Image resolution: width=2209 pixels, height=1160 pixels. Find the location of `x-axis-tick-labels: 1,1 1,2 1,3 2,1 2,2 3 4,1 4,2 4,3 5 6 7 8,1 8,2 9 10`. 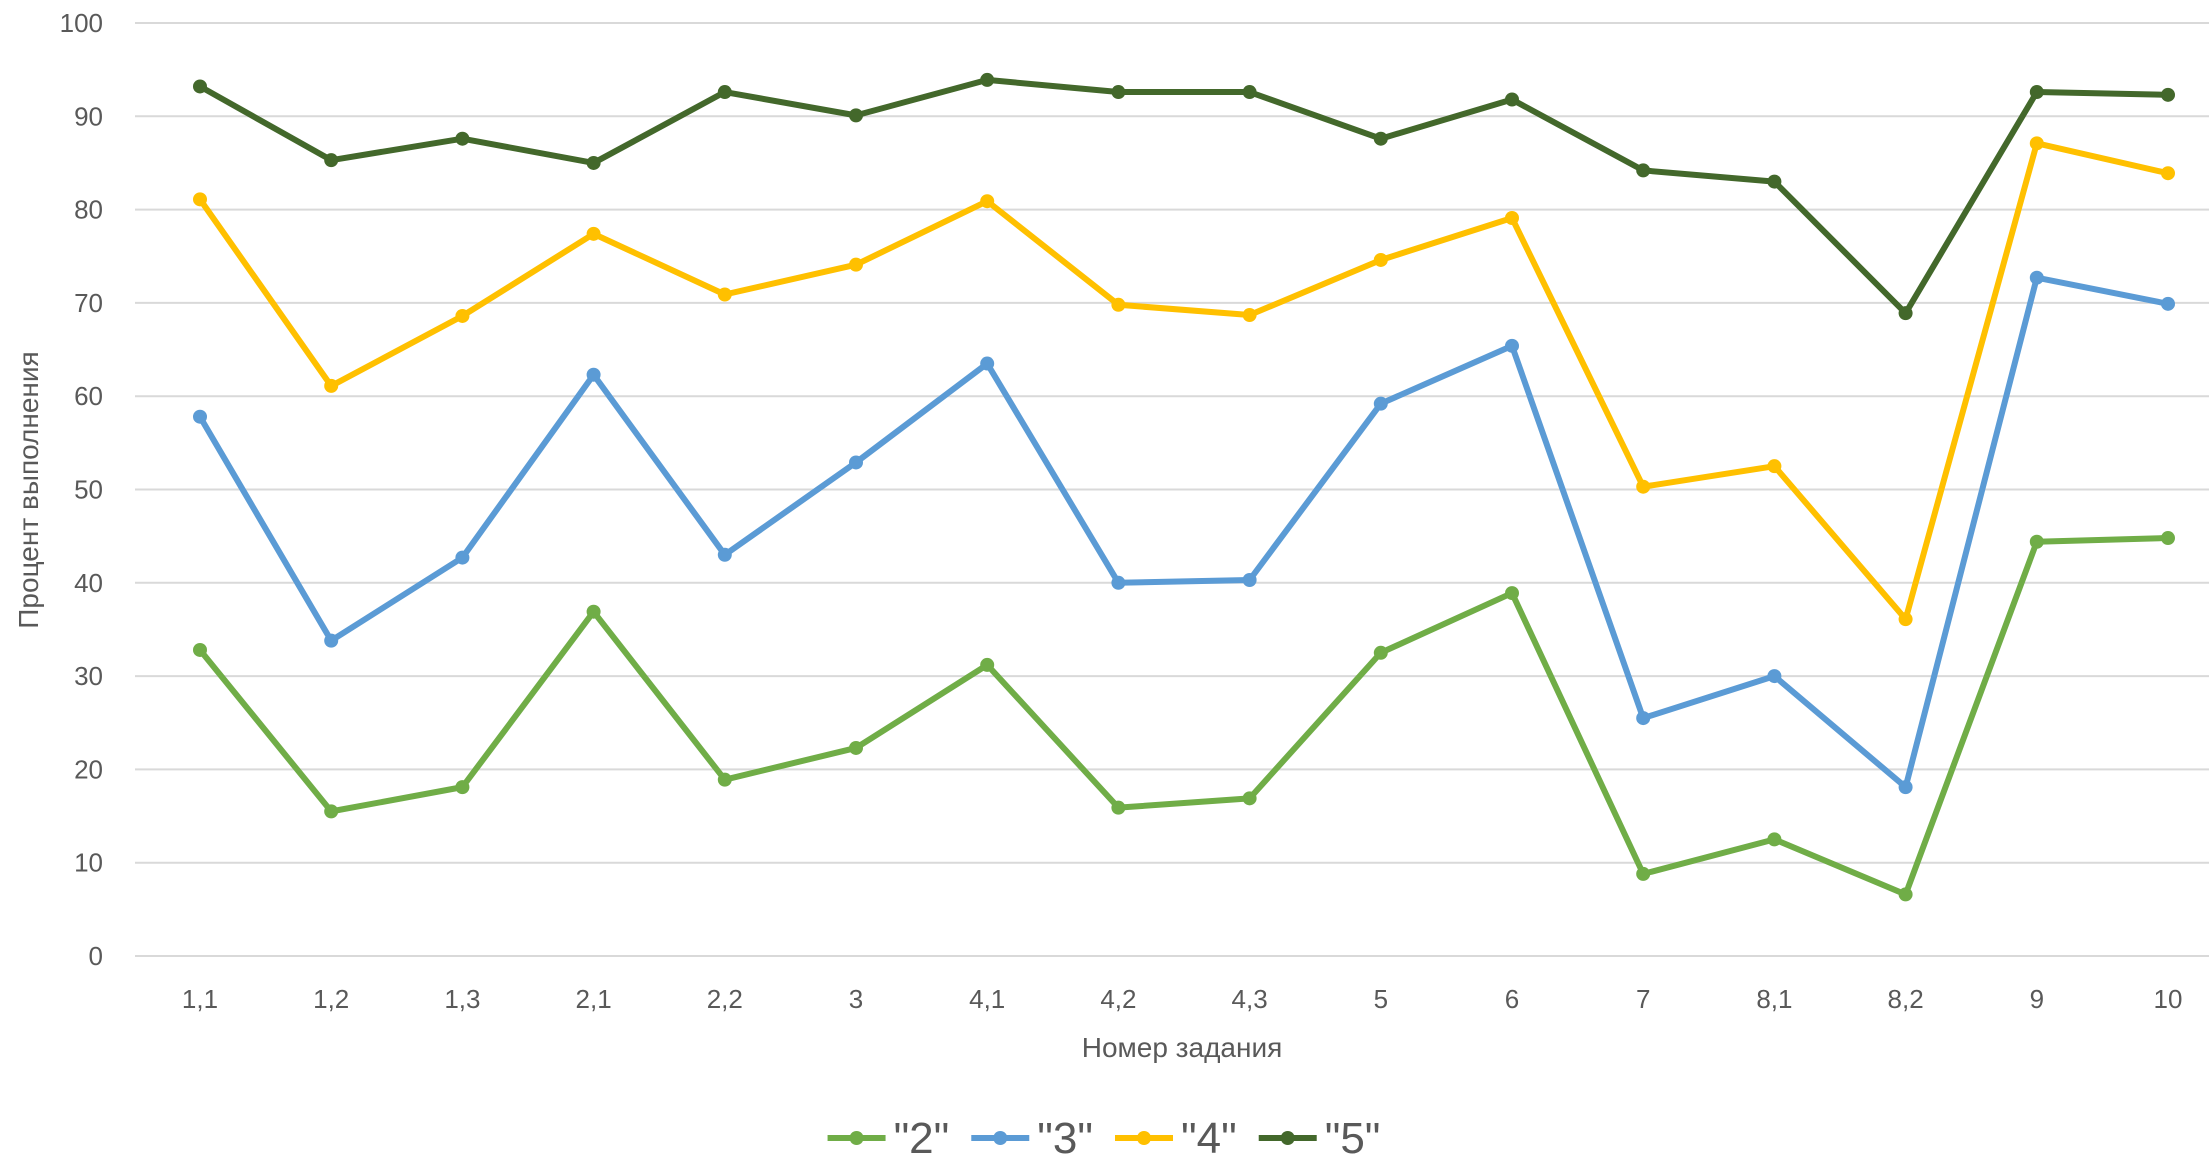

x-axis-tick-labels: 1,1 1,2 1,3 2,1 2,2 3 4,1 4,2 4,3 5 6 7 8,1 8,2 9 10 is located at coordinates (1182, 999).